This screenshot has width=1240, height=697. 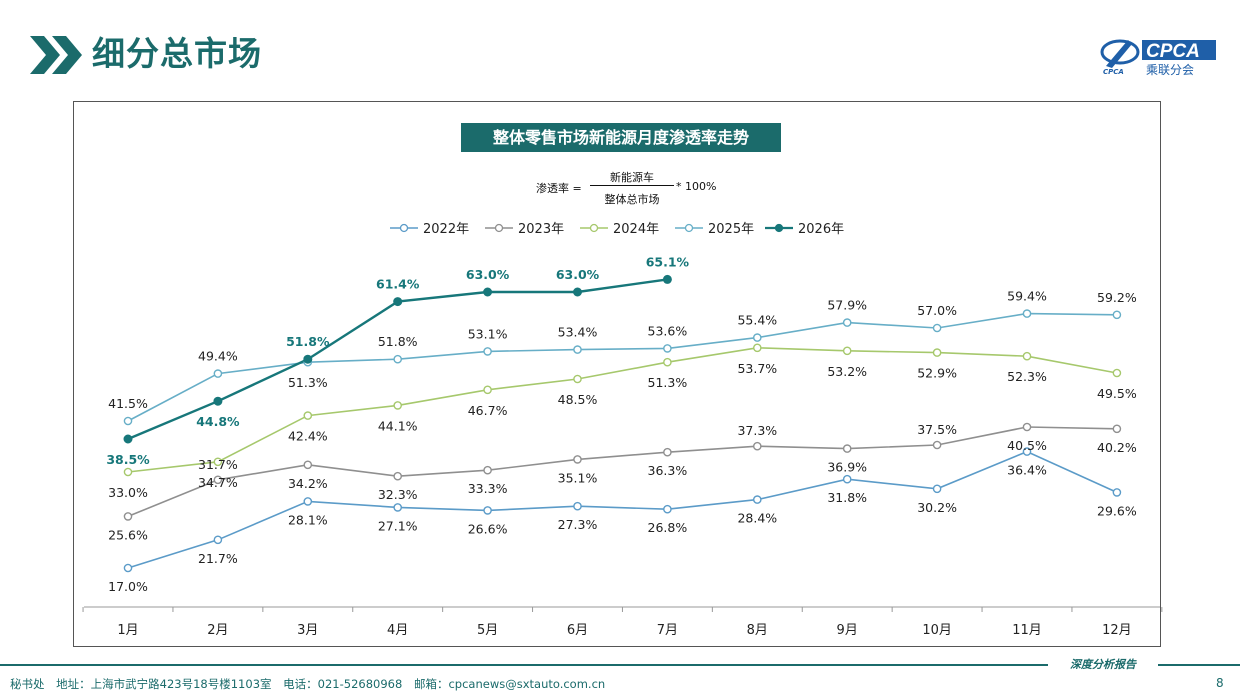 I want to click on data-label: 37.3%, so click(x=757, y=430).